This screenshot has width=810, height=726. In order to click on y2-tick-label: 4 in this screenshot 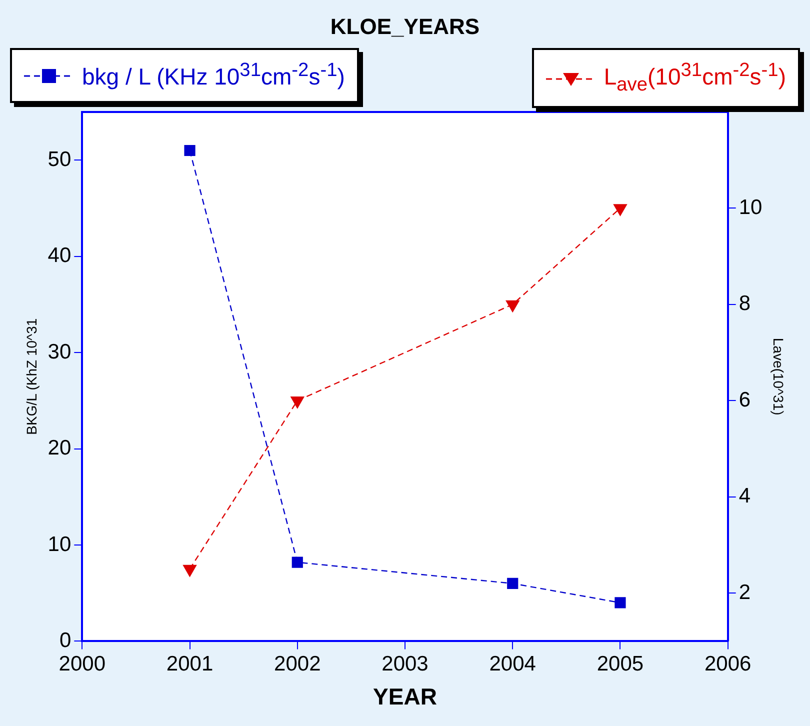, I will do `click(744, 496)`.